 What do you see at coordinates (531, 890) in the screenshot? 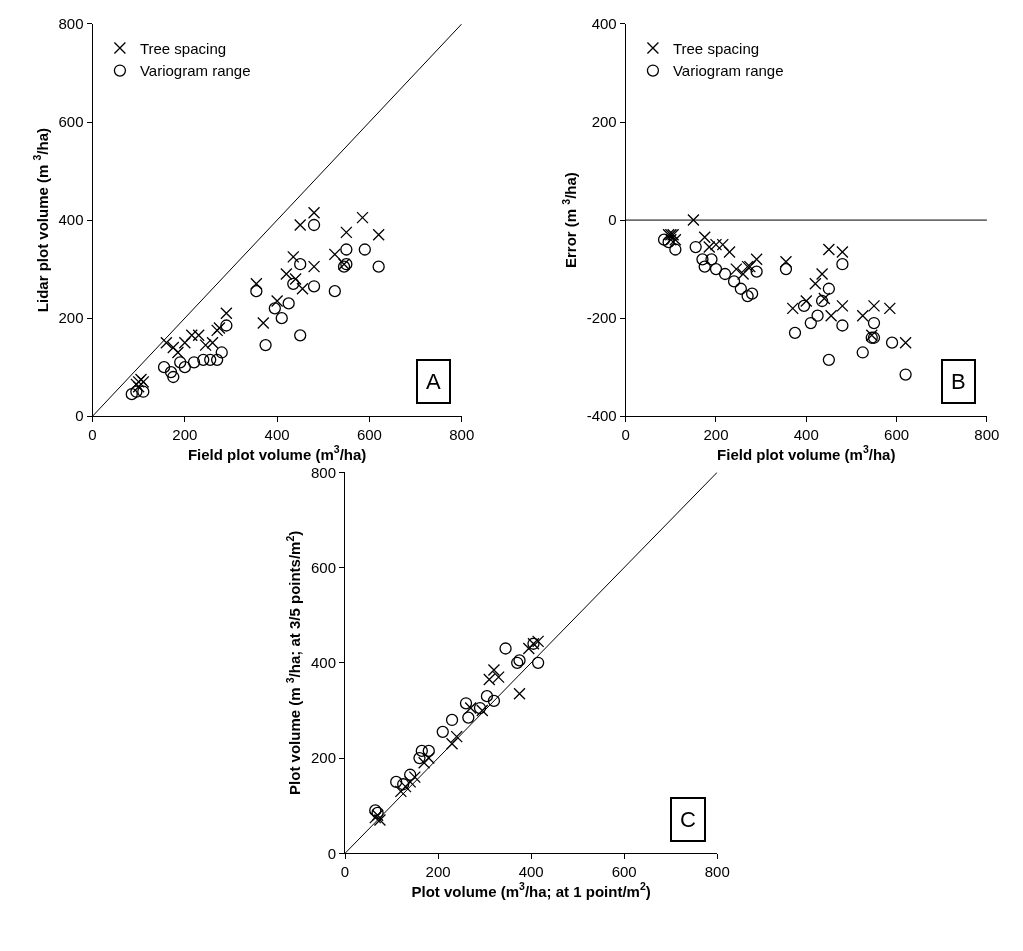
I see `x-axis-title: Plot volume (m$^{3}$/ha; at 1 point/m$^{2}$)` at bounding box center [531, 890].